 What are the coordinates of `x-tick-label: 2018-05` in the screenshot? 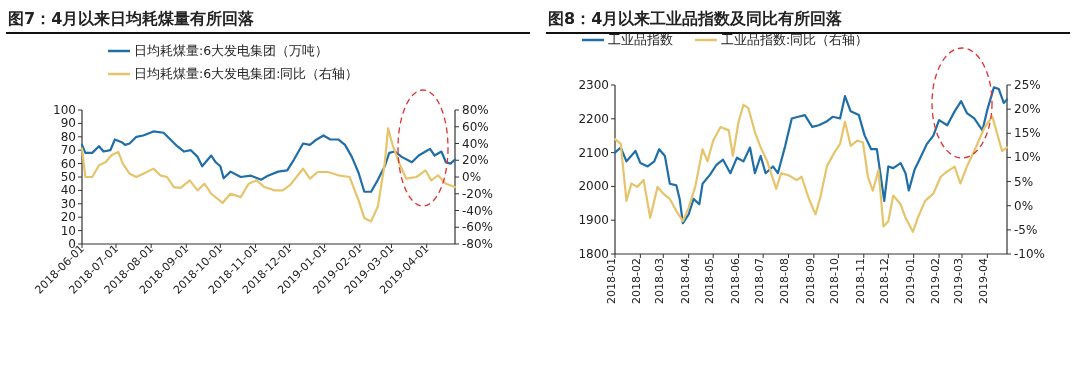 It's located at (710, 281).